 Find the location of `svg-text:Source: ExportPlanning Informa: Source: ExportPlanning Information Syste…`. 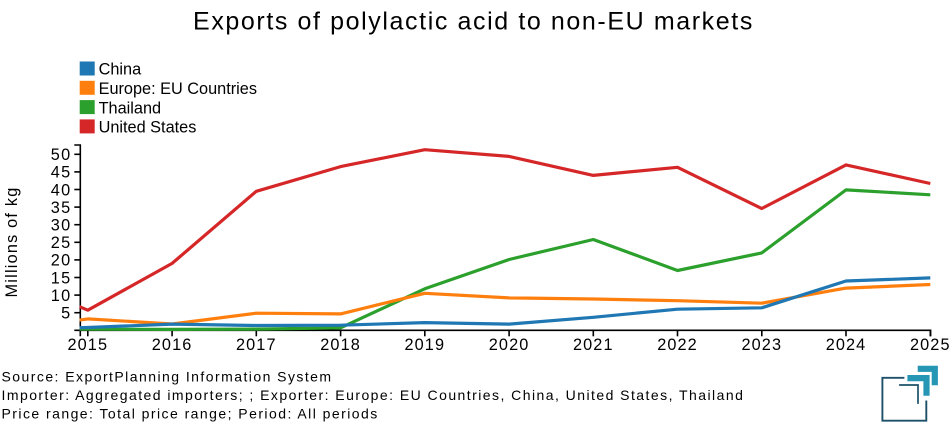

svg-text:Source: ExportPlanning Informa: Source: ExportPlanning Information Syste… is located at coordinates (167, 376).